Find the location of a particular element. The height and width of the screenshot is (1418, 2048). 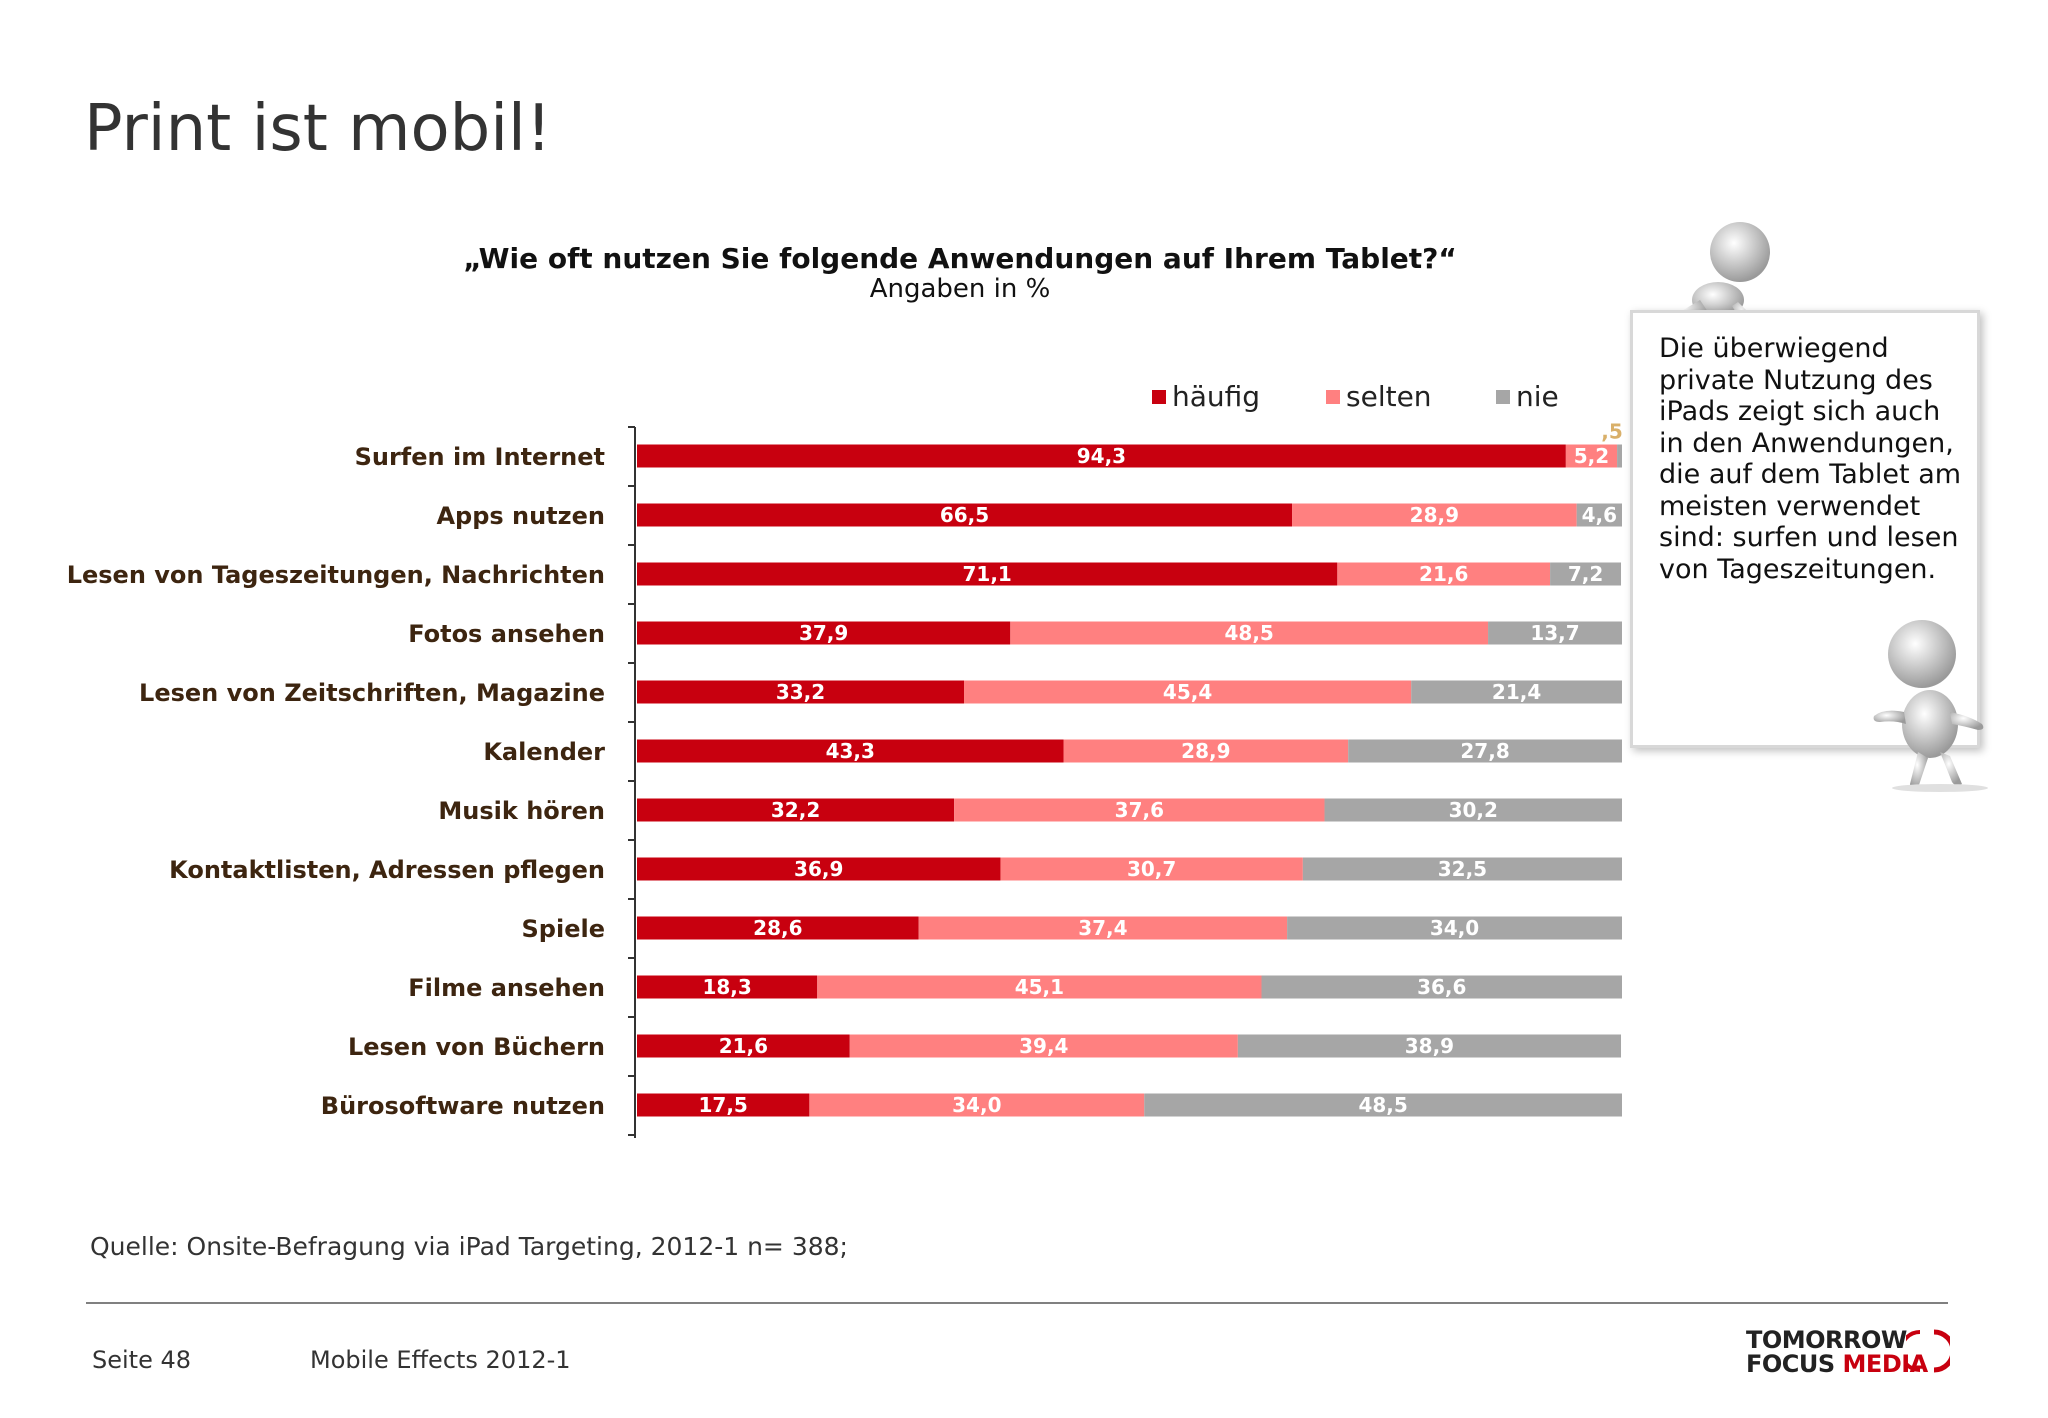

data-label-haeufig: 18,3 is located at coordinates (726, 987).